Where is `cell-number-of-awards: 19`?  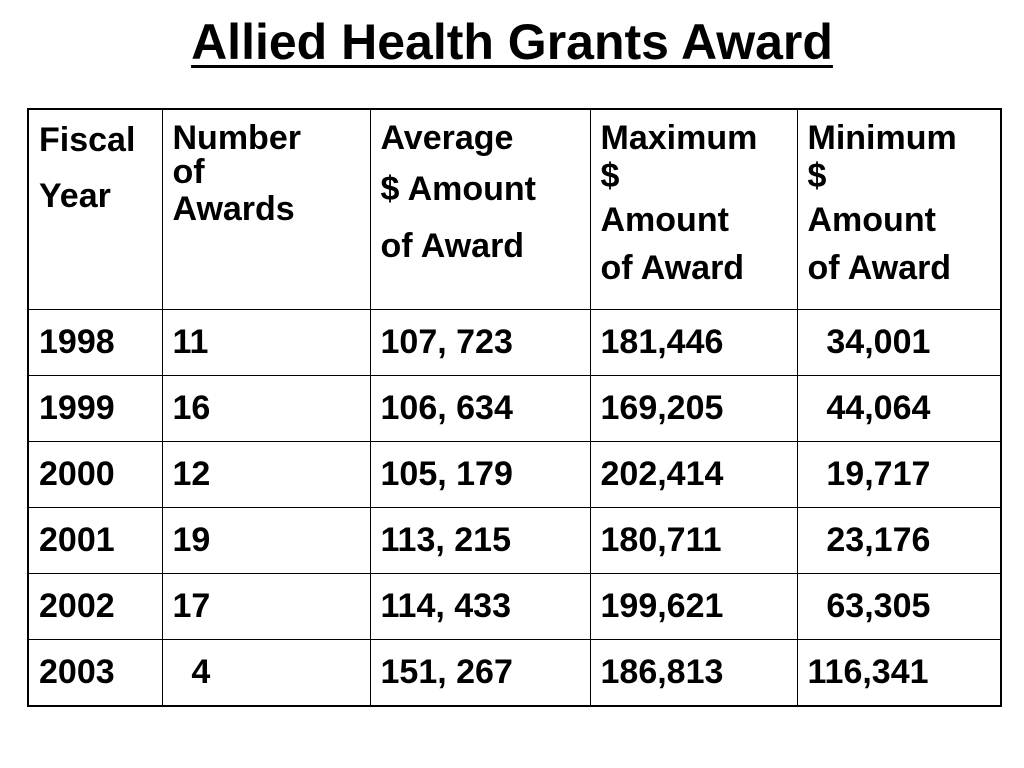
cell-number-of-awards: 19 is located at coordinates (266, 540).